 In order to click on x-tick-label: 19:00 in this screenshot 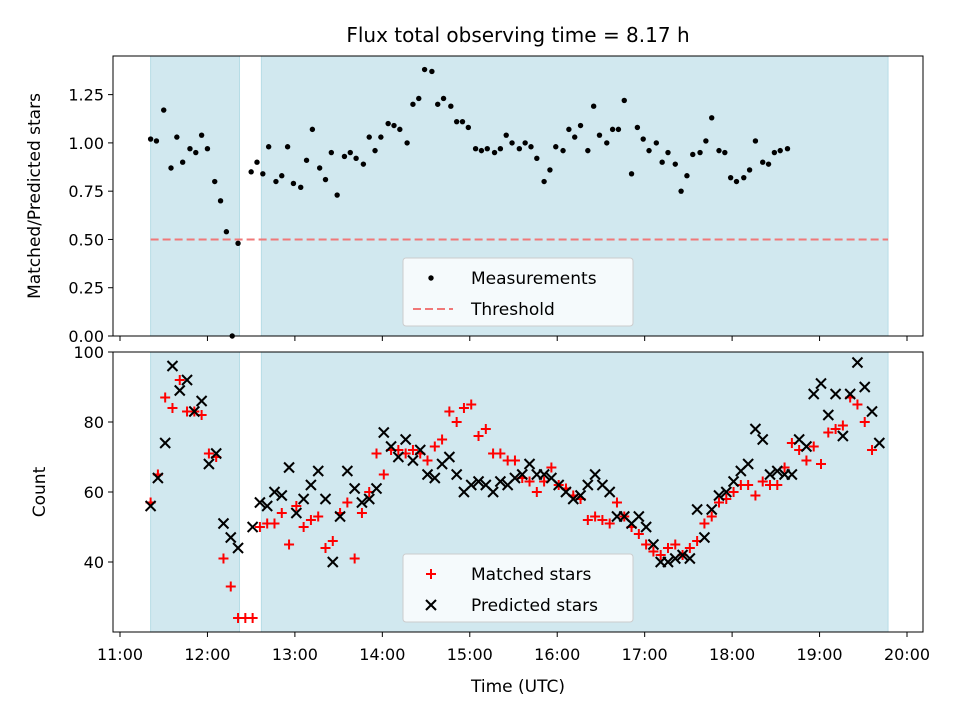, I will do `click(820, 654)`.